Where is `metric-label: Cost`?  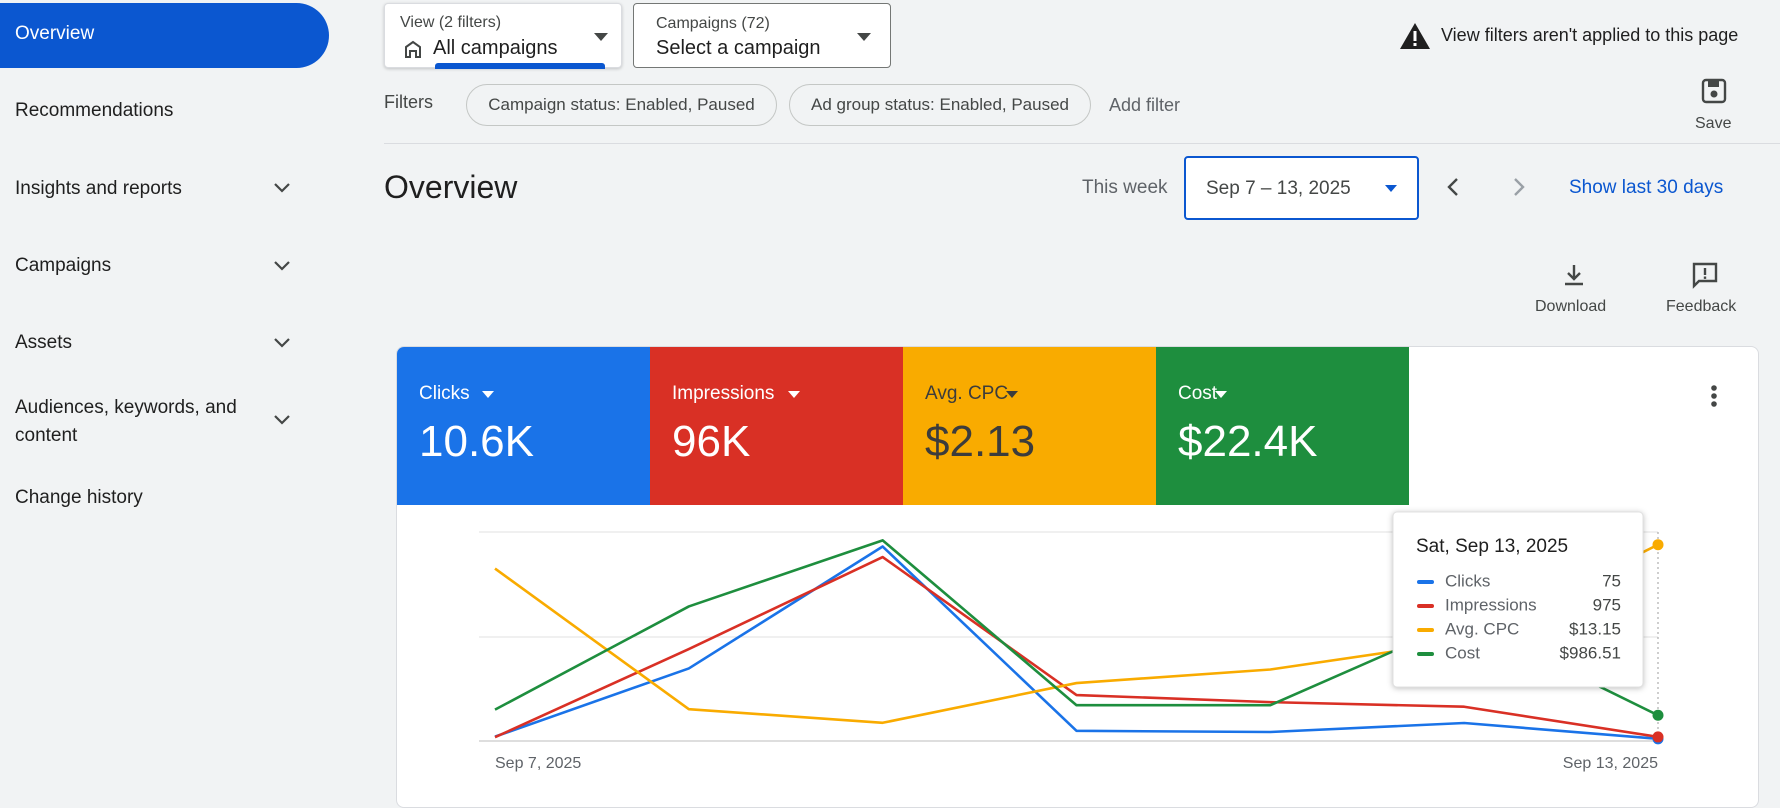 metric-label: Cost is located at coordinates (1198, 393).